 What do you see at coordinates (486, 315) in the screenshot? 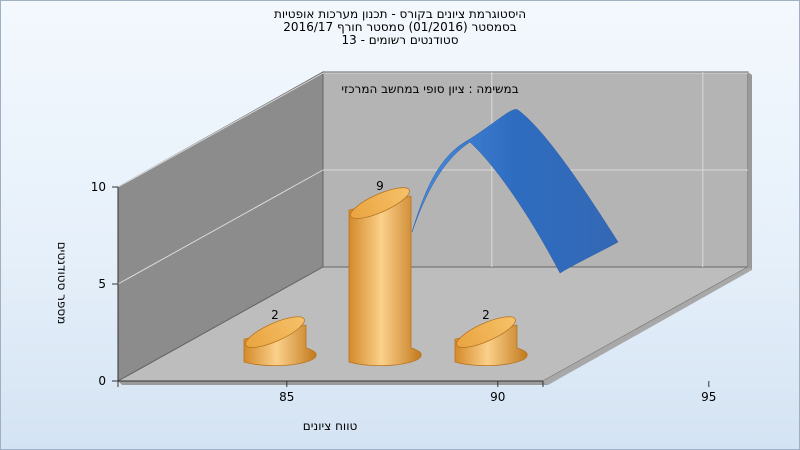
I see `data-label-95: 2` at bounding box center [486, 315].